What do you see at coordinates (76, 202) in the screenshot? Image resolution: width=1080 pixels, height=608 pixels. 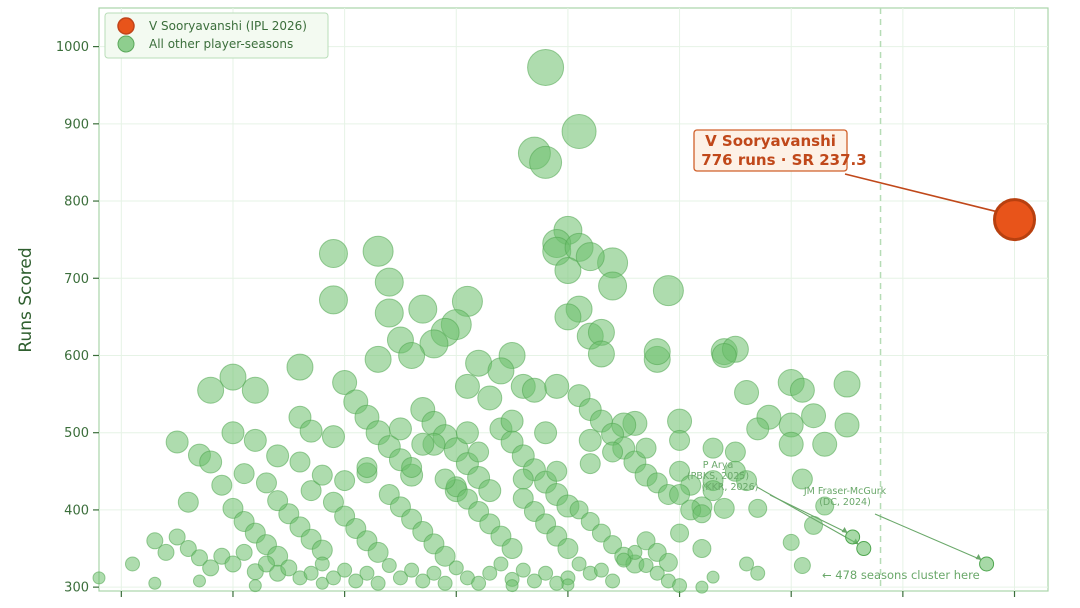 I see `y-tick-label: 800` at bounding box center [76, 202].